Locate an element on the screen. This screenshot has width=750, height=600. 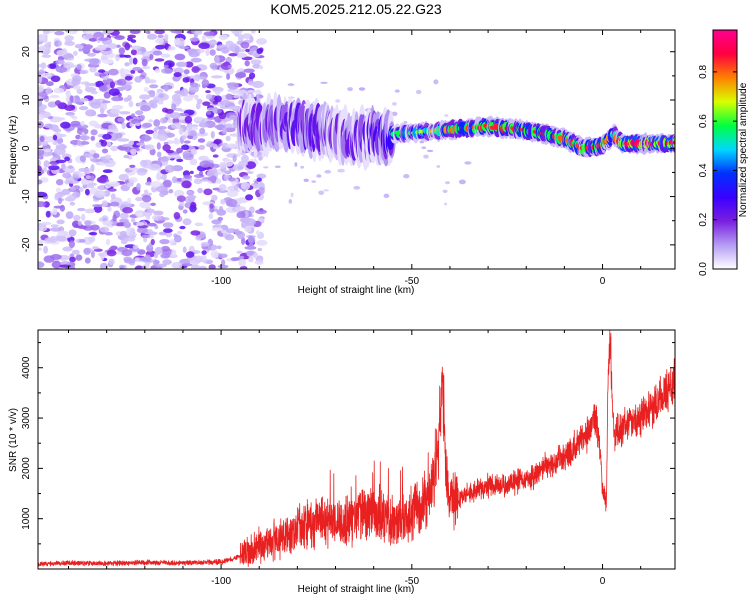
y-tick-label: 3000 is located at coordinates (26, 417).